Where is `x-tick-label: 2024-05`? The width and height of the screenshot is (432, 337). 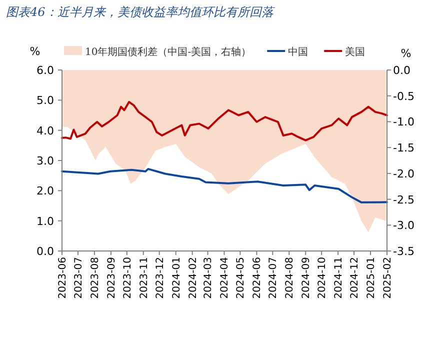 x-tick-label: 2024-05 is located at coordinates (241, 278).